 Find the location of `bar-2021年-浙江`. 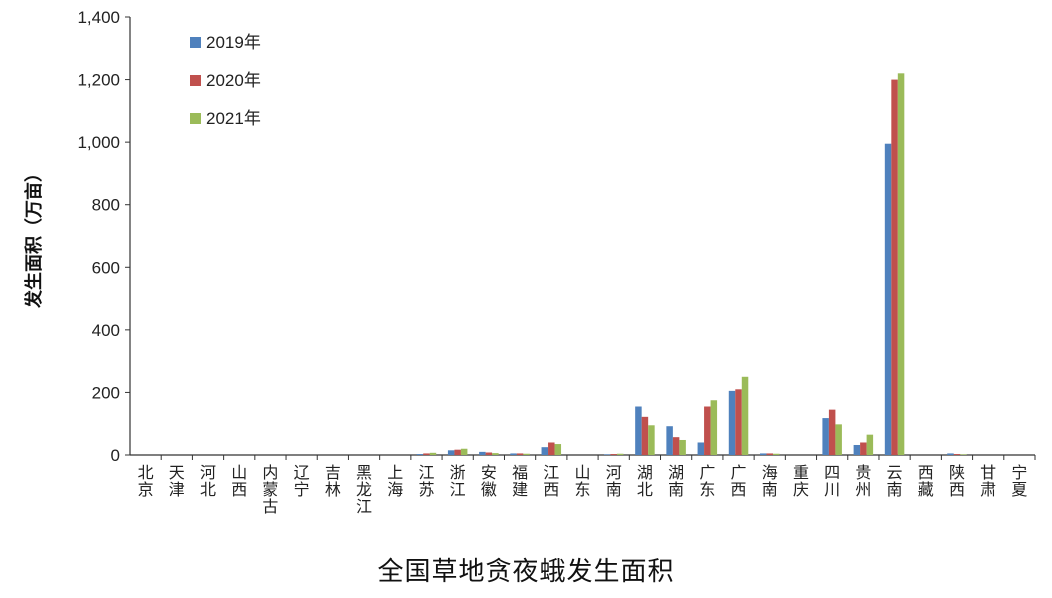

bar-2021年-浙江 is located at coordinates (464, 451).